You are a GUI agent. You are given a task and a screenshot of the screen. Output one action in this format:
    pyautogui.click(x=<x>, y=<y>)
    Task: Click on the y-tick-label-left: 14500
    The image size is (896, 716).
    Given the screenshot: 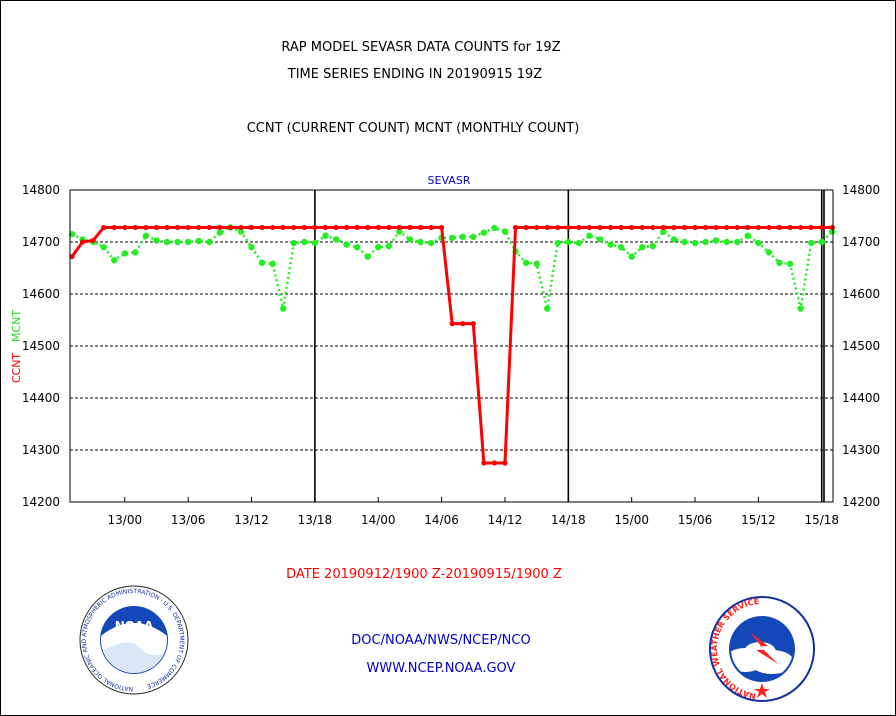 What is the action you would take?
    pyautogui.click(x=41, y=346)
    